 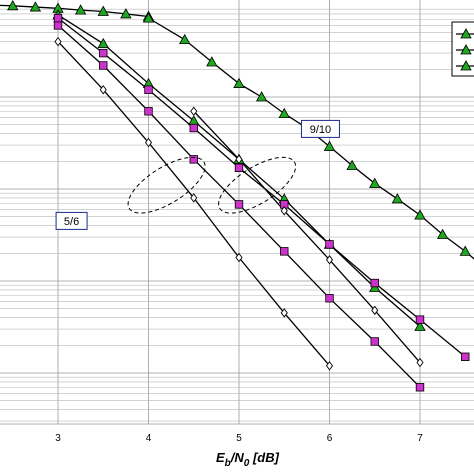 I want to click on annotation-label: 9/10, so click(x=320, y=130).